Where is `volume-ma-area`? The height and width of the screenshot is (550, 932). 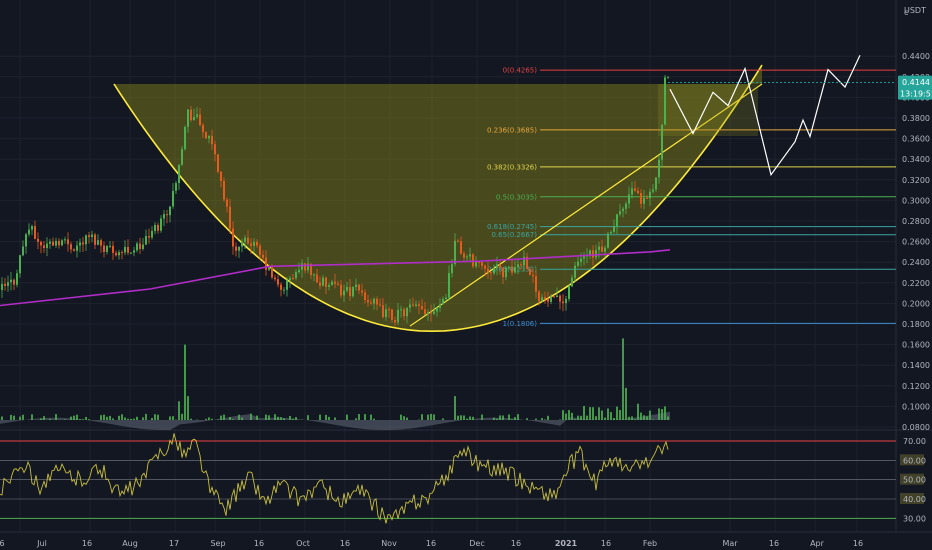
volume-ma-area is located at coordinates (335, 420).